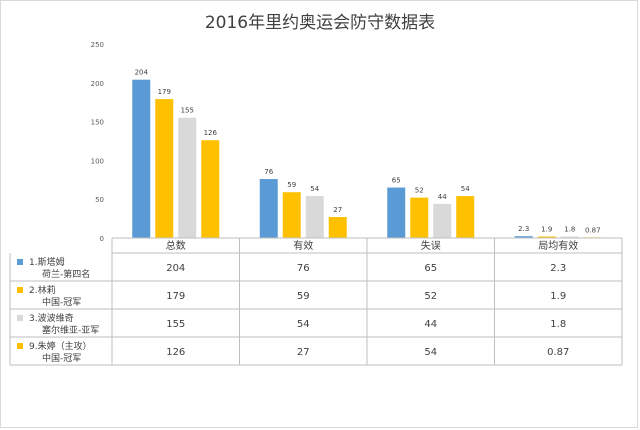 Image resolution: width=640 pixels, height=430 pixels. What do you see at coordinates (337, 210) in the screenshot?
I see `data-label-s4-c2: 27` at bounding box center [337, 210].